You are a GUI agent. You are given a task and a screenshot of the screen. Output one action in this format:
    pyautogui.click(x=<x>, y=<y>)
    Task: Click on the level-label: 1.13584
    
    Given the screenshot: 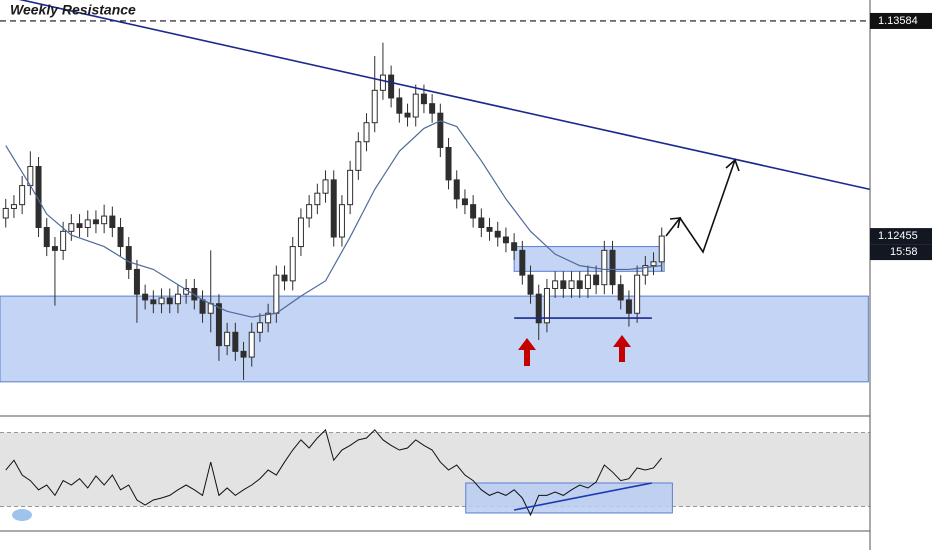 What is the action you would take?
    pyautogui.click(x=898, y=21)
    